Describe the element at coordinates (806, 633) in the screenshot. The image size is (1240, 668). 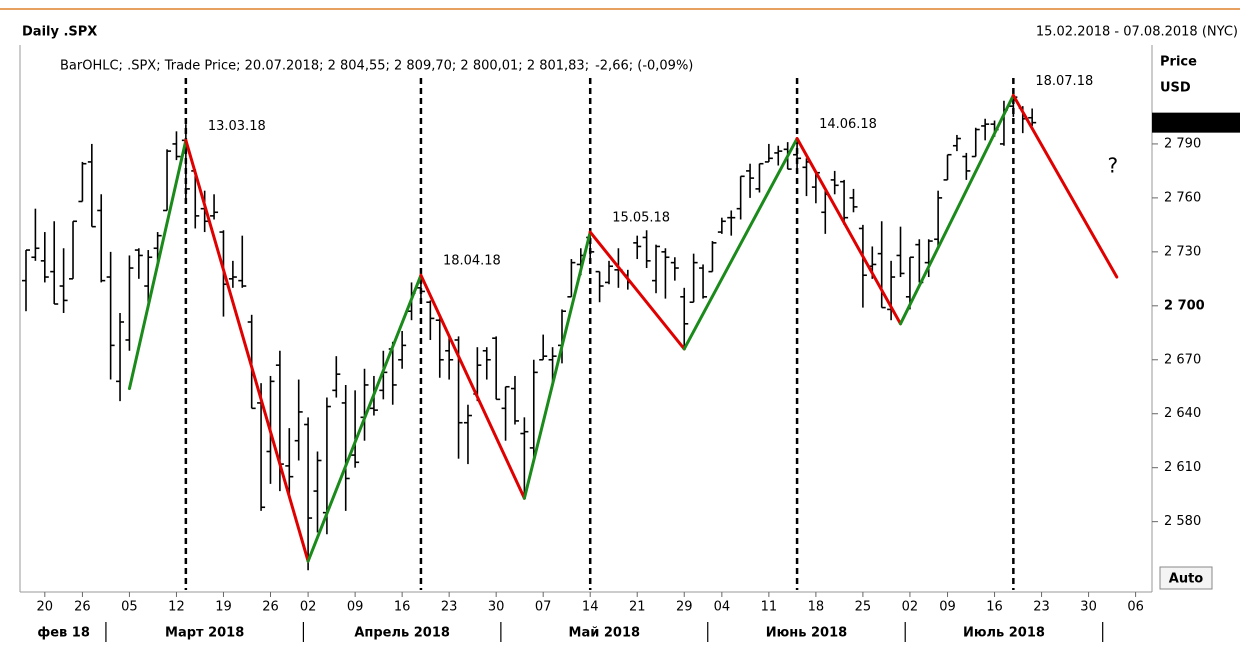
I see `month-label: Июнь 2018` at that location.